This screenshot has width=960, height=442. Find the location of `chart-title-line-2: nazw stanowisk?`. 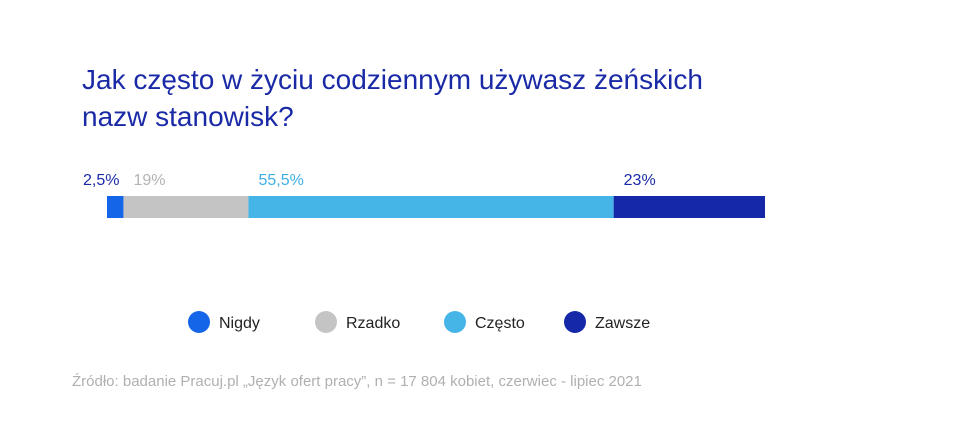

chart-title-line-2: nazw stanowisk? is located at coordinates (188, 116).